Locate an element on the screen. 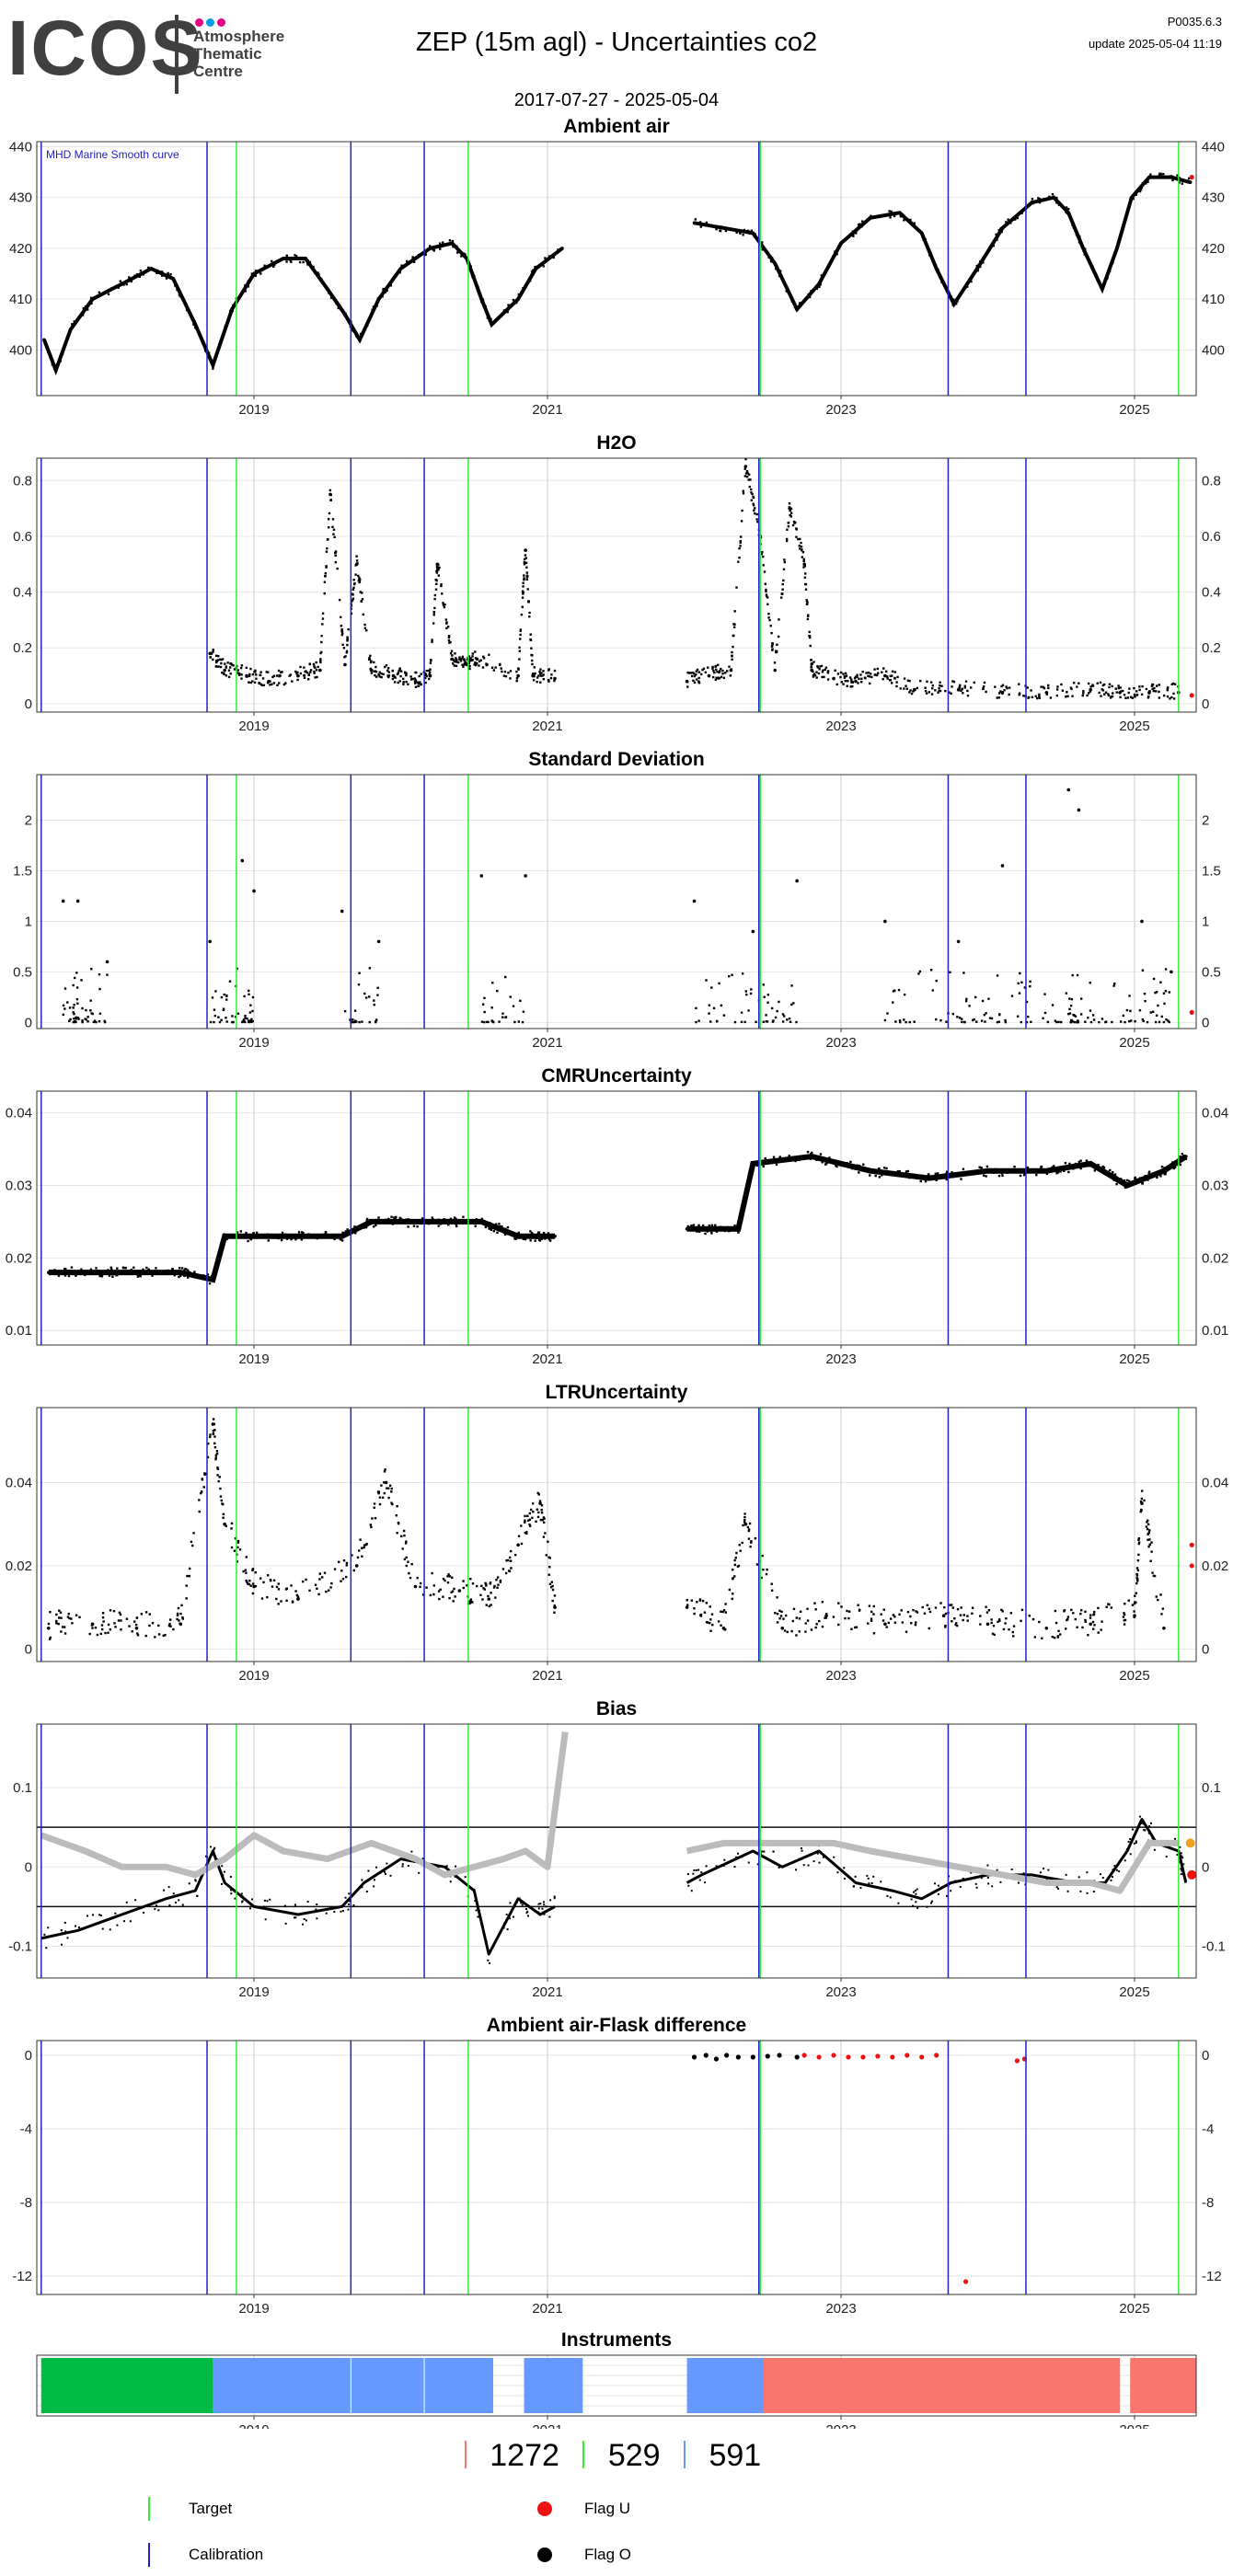  y-tick-label-right: -8 is located at coordinates (1208, 2203).